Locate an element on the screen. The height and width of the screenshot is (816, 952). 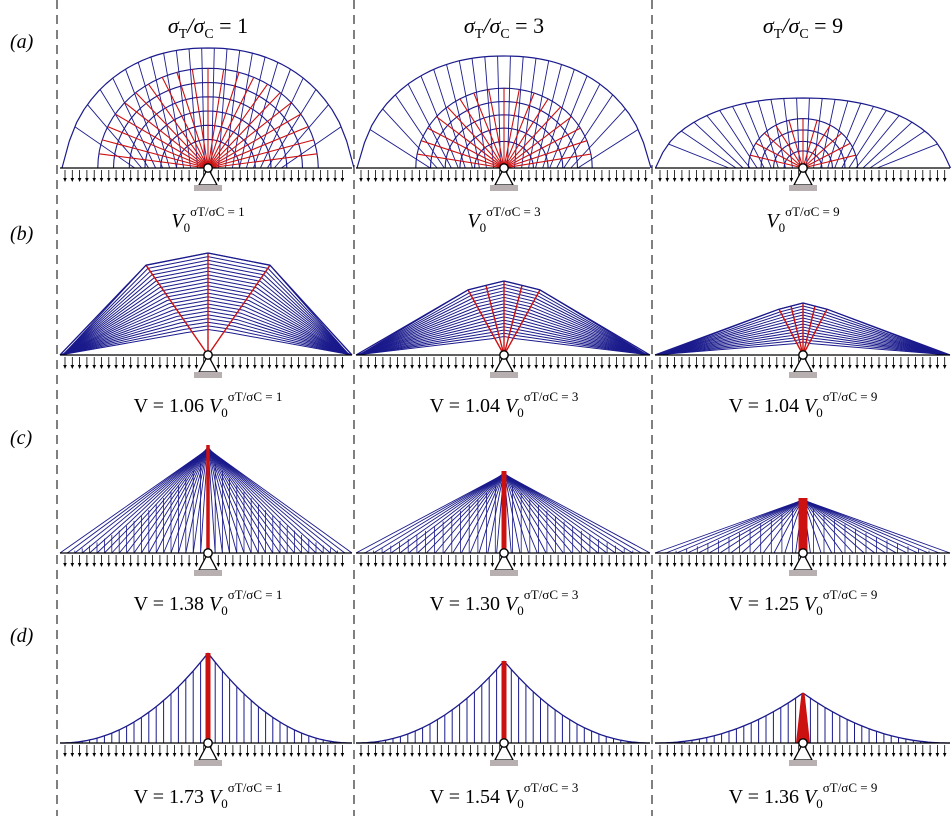
caption-c-3: V = 1.25 V0σT/σC = 9 is located at coordinates (803, 602).